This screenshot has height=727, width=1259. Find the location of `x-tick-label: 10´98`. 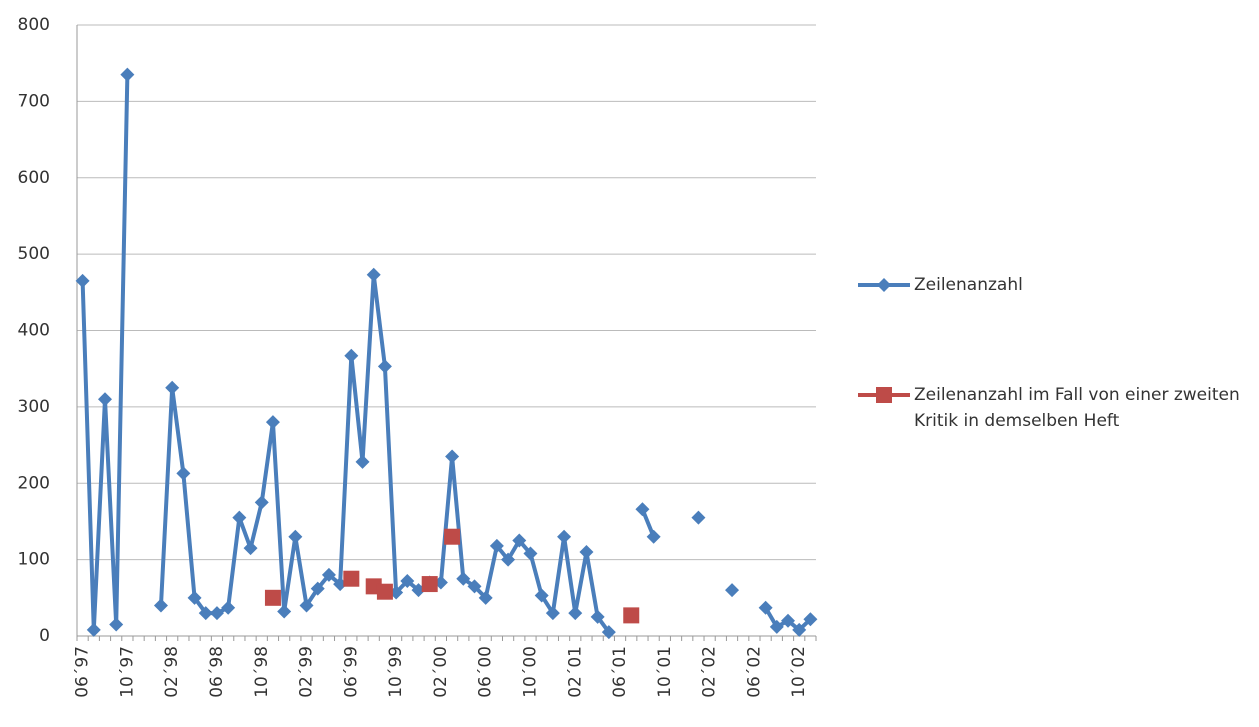

x-tick-label: 10´98 is located at coordinates (262, 672).